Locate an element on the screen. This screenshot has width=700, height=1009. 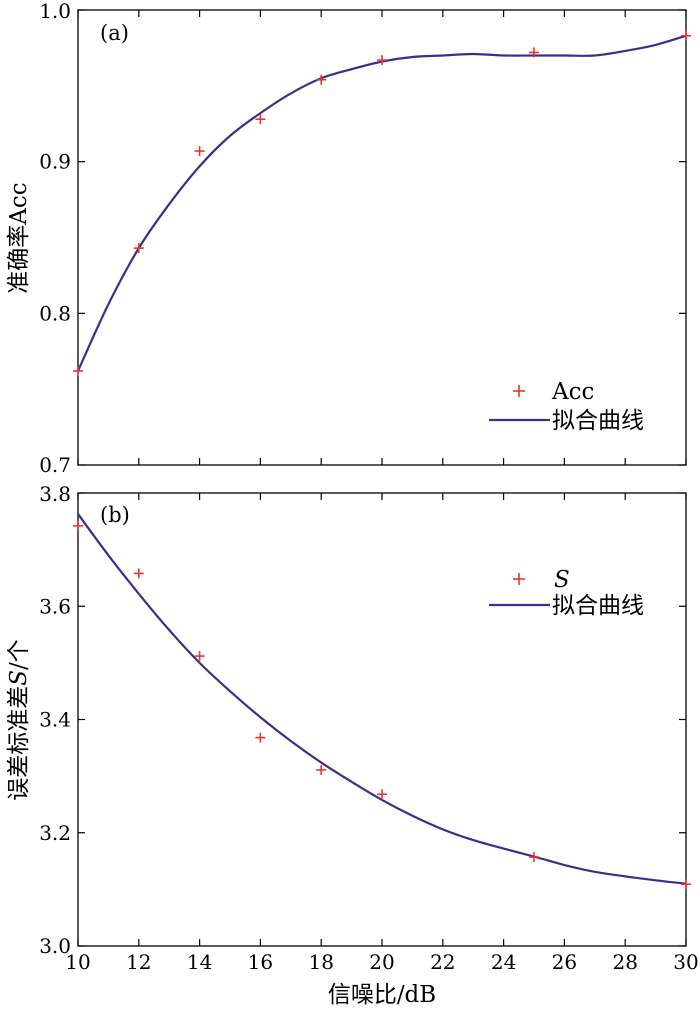
legend-label-acc: Acc is located at coordinates (572, 392).